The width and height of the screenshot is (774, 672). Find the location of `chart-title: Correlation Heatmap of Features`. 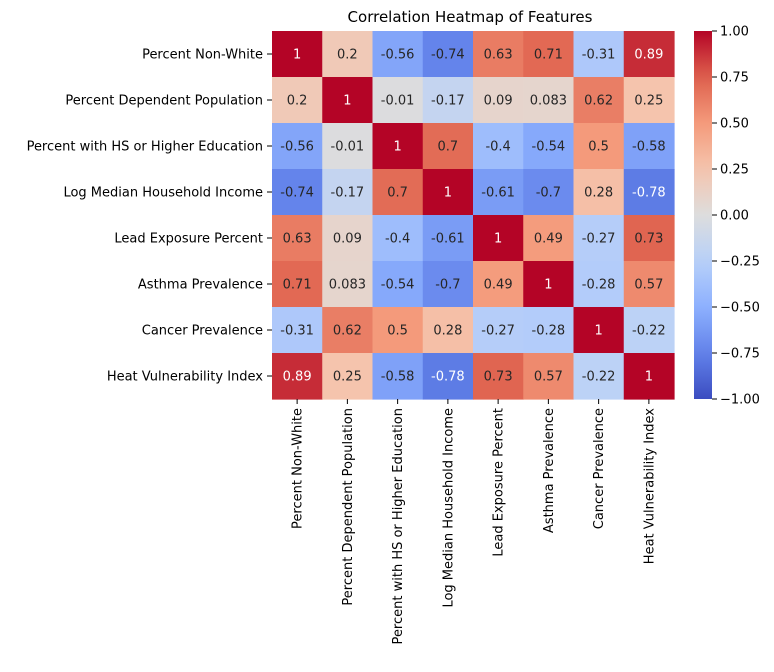

chart-title: Correlation Heatmap of Features is located at coordinates (470, 17).